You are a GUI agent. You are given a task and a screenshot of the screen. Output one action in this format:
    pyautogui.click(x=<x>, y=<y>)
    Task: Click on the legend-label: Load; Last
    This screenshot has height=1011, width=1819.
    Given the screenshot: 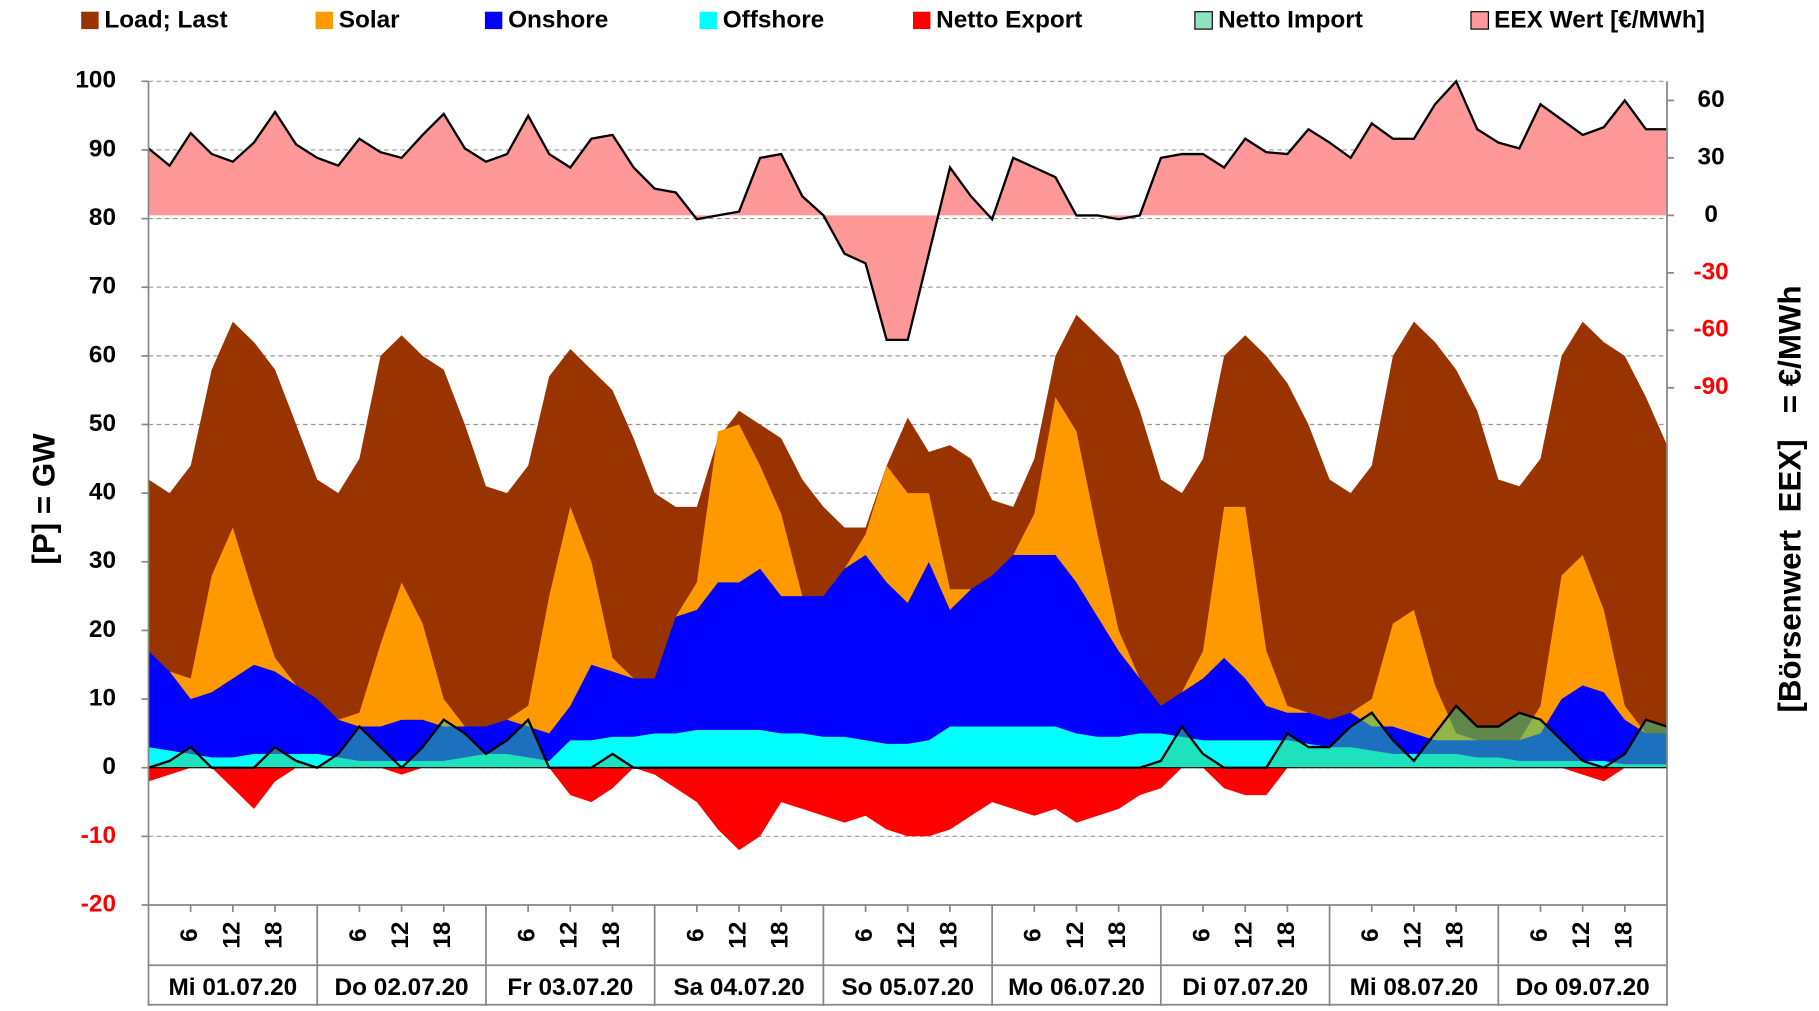 What is the action you would take?
    pyautogui.click(x=165, y=19)
    